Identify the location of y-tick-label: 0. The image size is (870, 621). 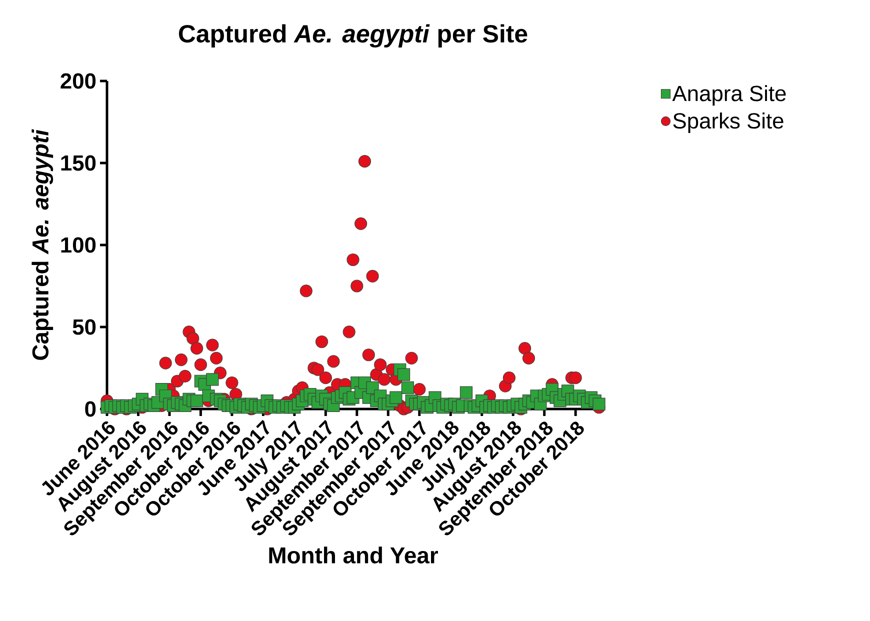
(90, 409).